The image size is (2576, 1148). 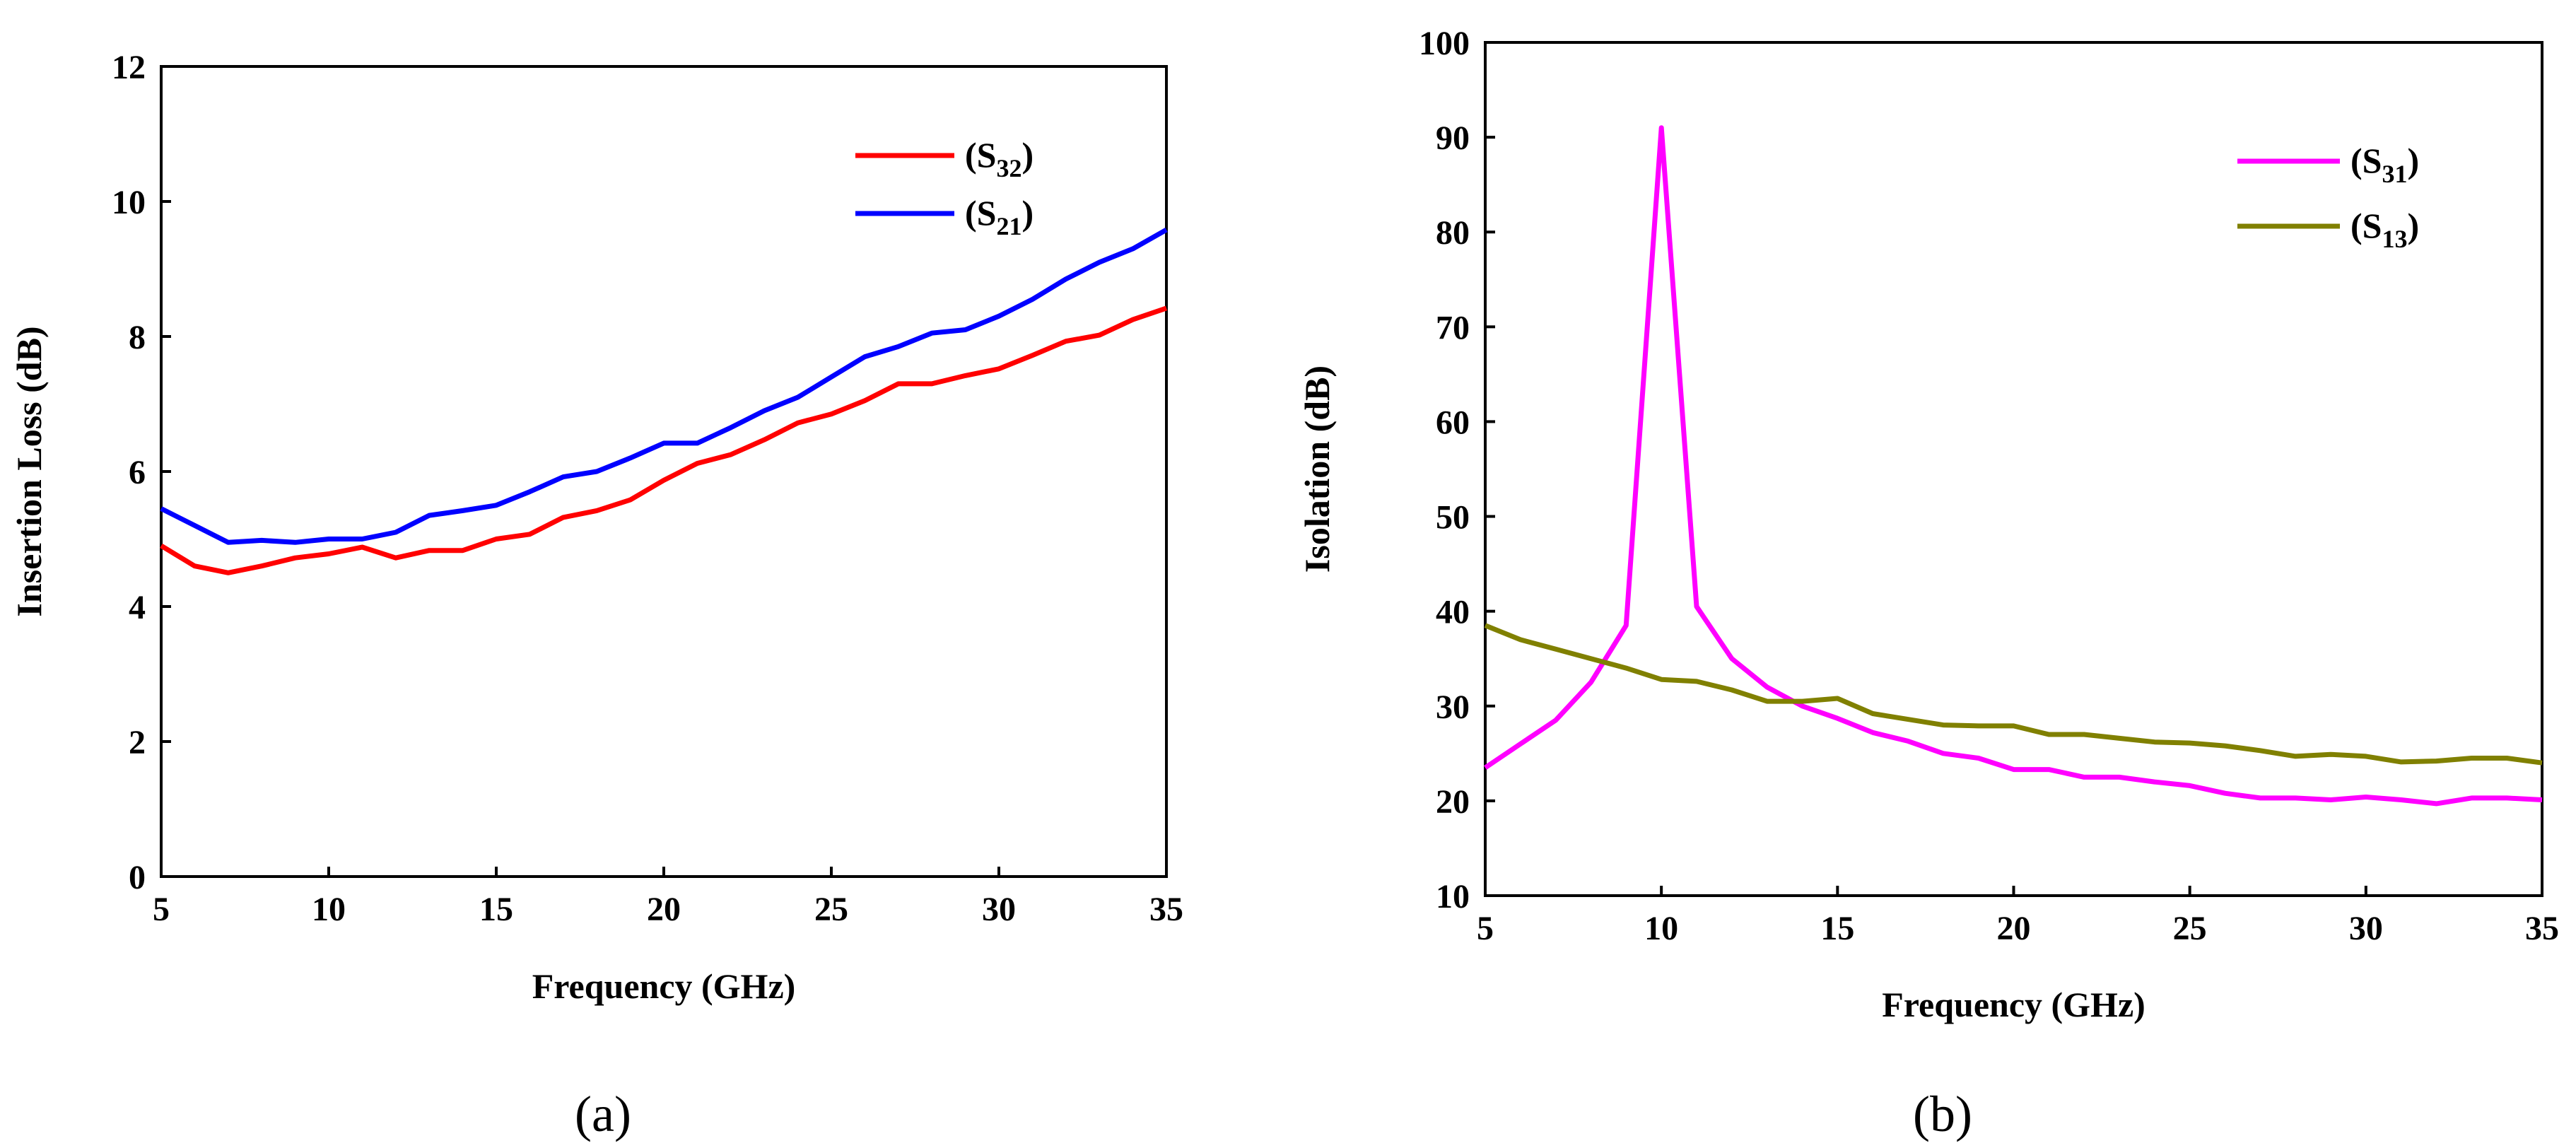 I want to click on y-tick-label: 70, so click(x=1453, y=327).